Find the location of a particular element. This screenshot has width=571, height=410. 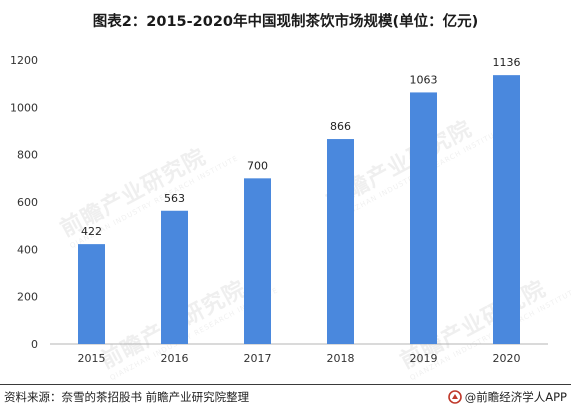

y-tick-label: 1200 is located at coordinates (24, 60).